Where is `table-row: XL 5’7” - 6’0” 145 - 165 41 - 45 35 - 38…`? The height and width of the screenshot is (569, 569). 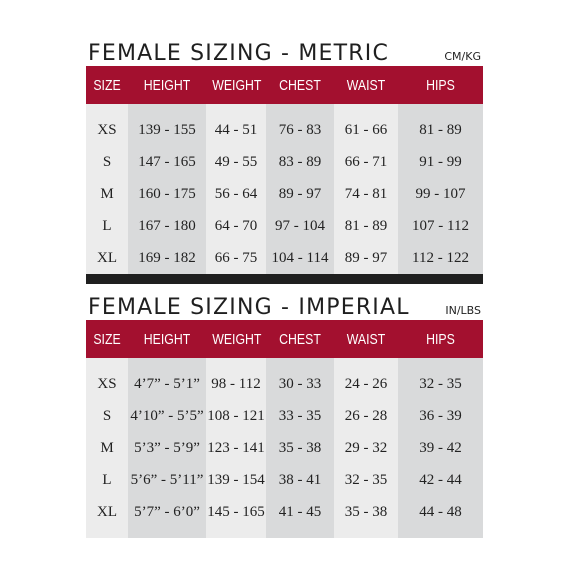 table-row: XL 5’7” - 6’0” 145 - 165 41 - 45 35 - 38… is located at coordinates (284, 512).